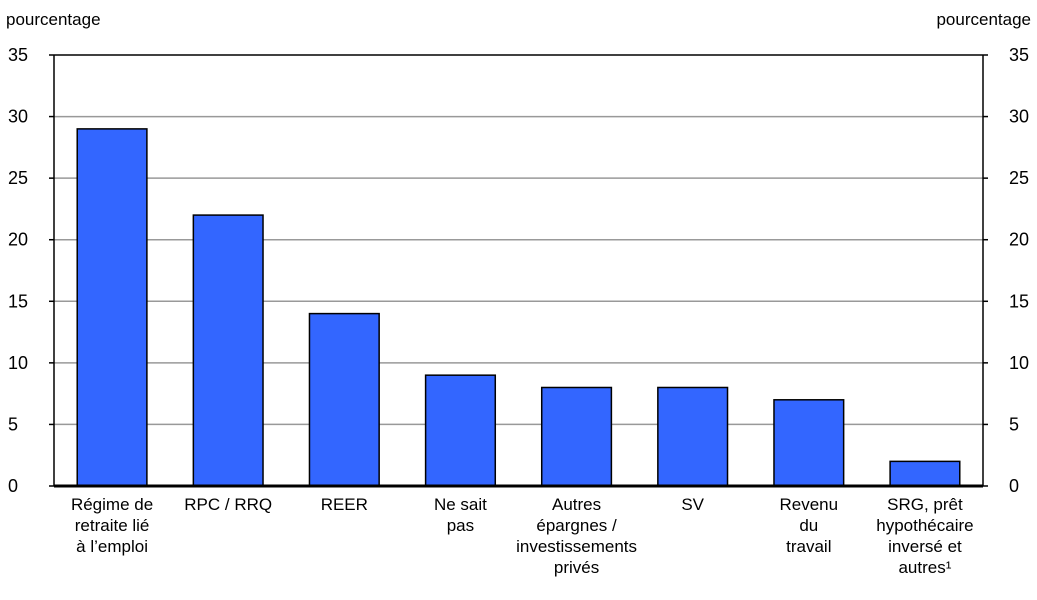 The width and height of the screenshot is (1037, 600). What do you see at coordinates (1014, 424) in the screenshot?
I see `y-tick-label-right: 5` at bounding box center [1014, 424].